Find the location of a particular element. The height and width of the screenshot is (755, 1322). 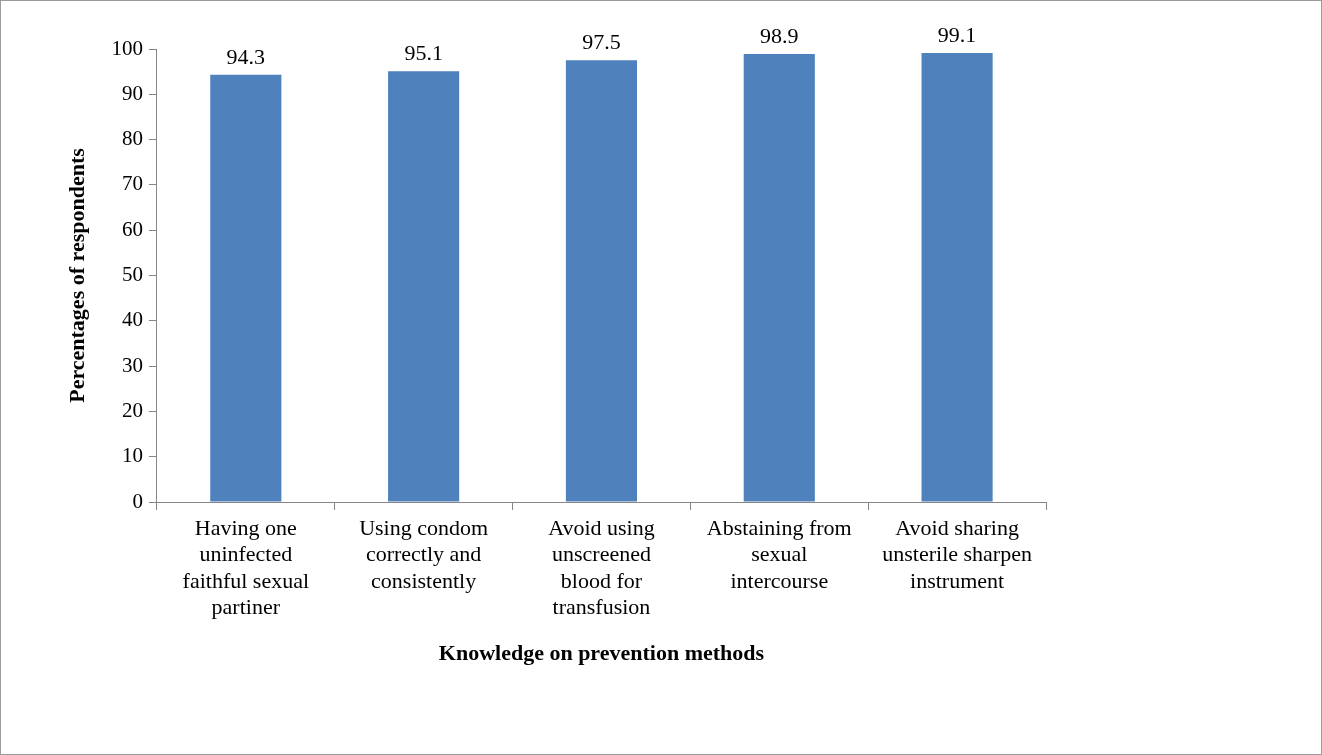

x-axis-title: Knowledge on prevention methods is located at coordinates (601, 653).